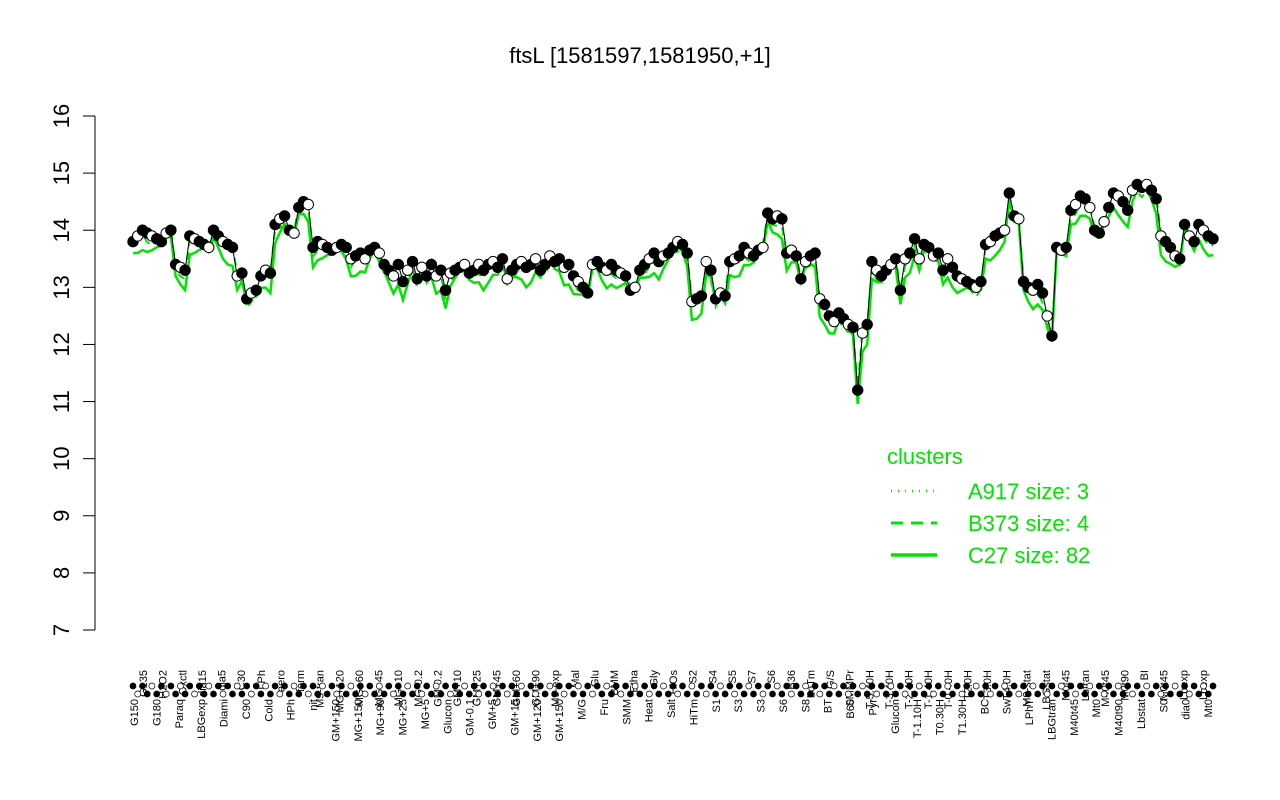  What do you see at coordinates (672, 708) in the screenshot?
I see `x-tick-label: Salt` at bounding box center [672, 708].